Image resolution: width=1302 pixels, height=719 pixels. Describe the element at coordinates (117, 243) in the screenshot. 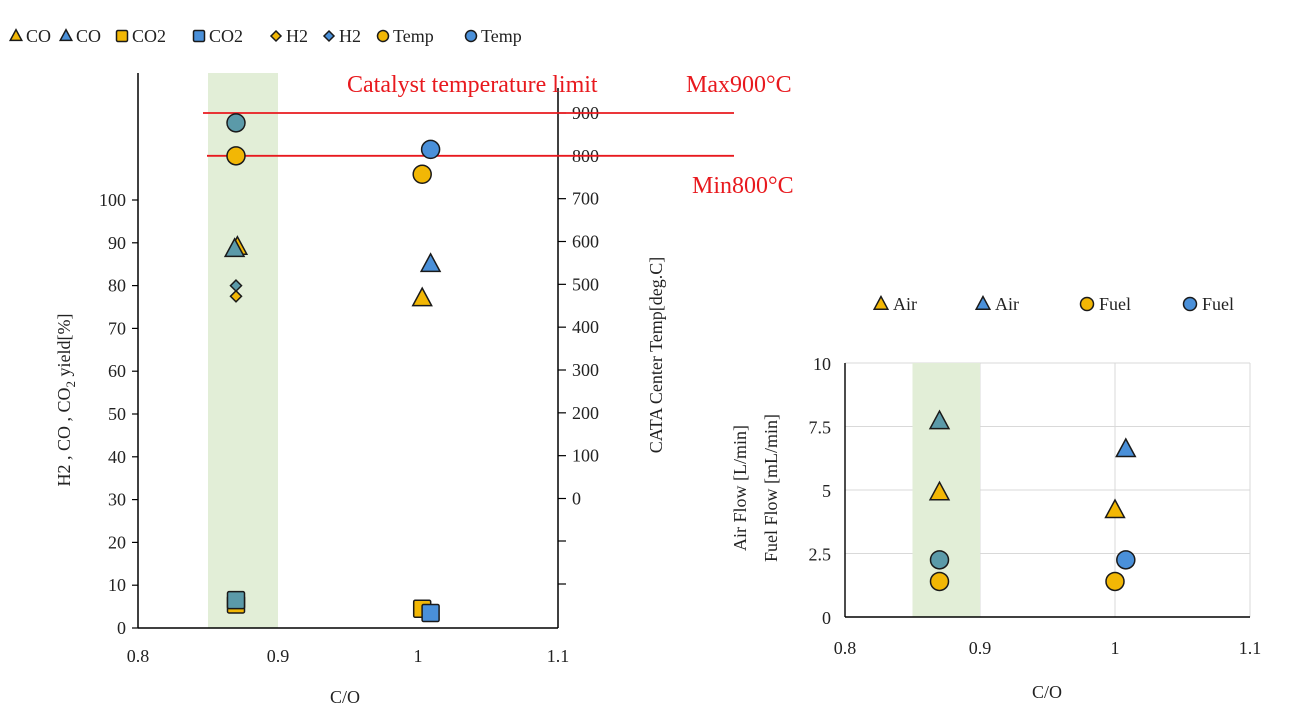

I see `left-y-tick-label: 90` at that location.